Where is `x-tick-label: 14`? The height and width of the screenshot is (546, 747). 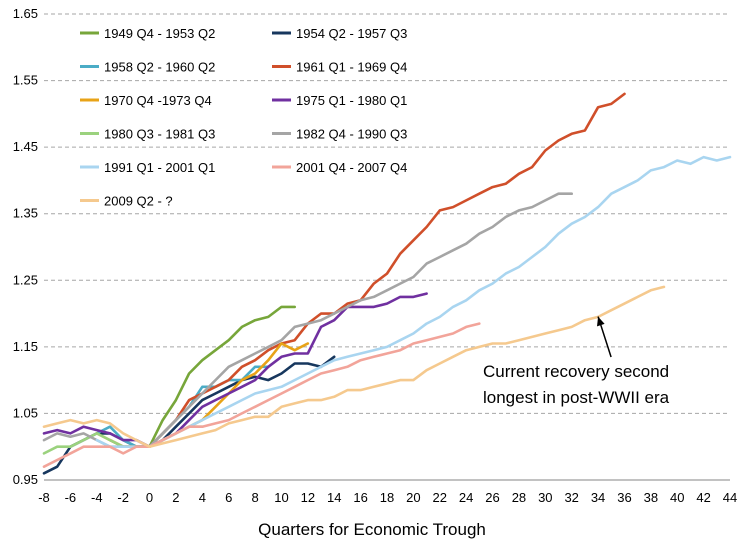 x-tick-label: 14 is located at coordinates (334, 497).